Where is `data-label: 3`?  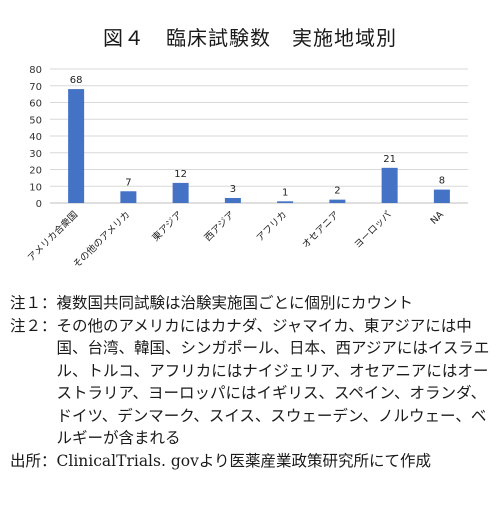
data-label: 3 is located at coordinates (233, 189).